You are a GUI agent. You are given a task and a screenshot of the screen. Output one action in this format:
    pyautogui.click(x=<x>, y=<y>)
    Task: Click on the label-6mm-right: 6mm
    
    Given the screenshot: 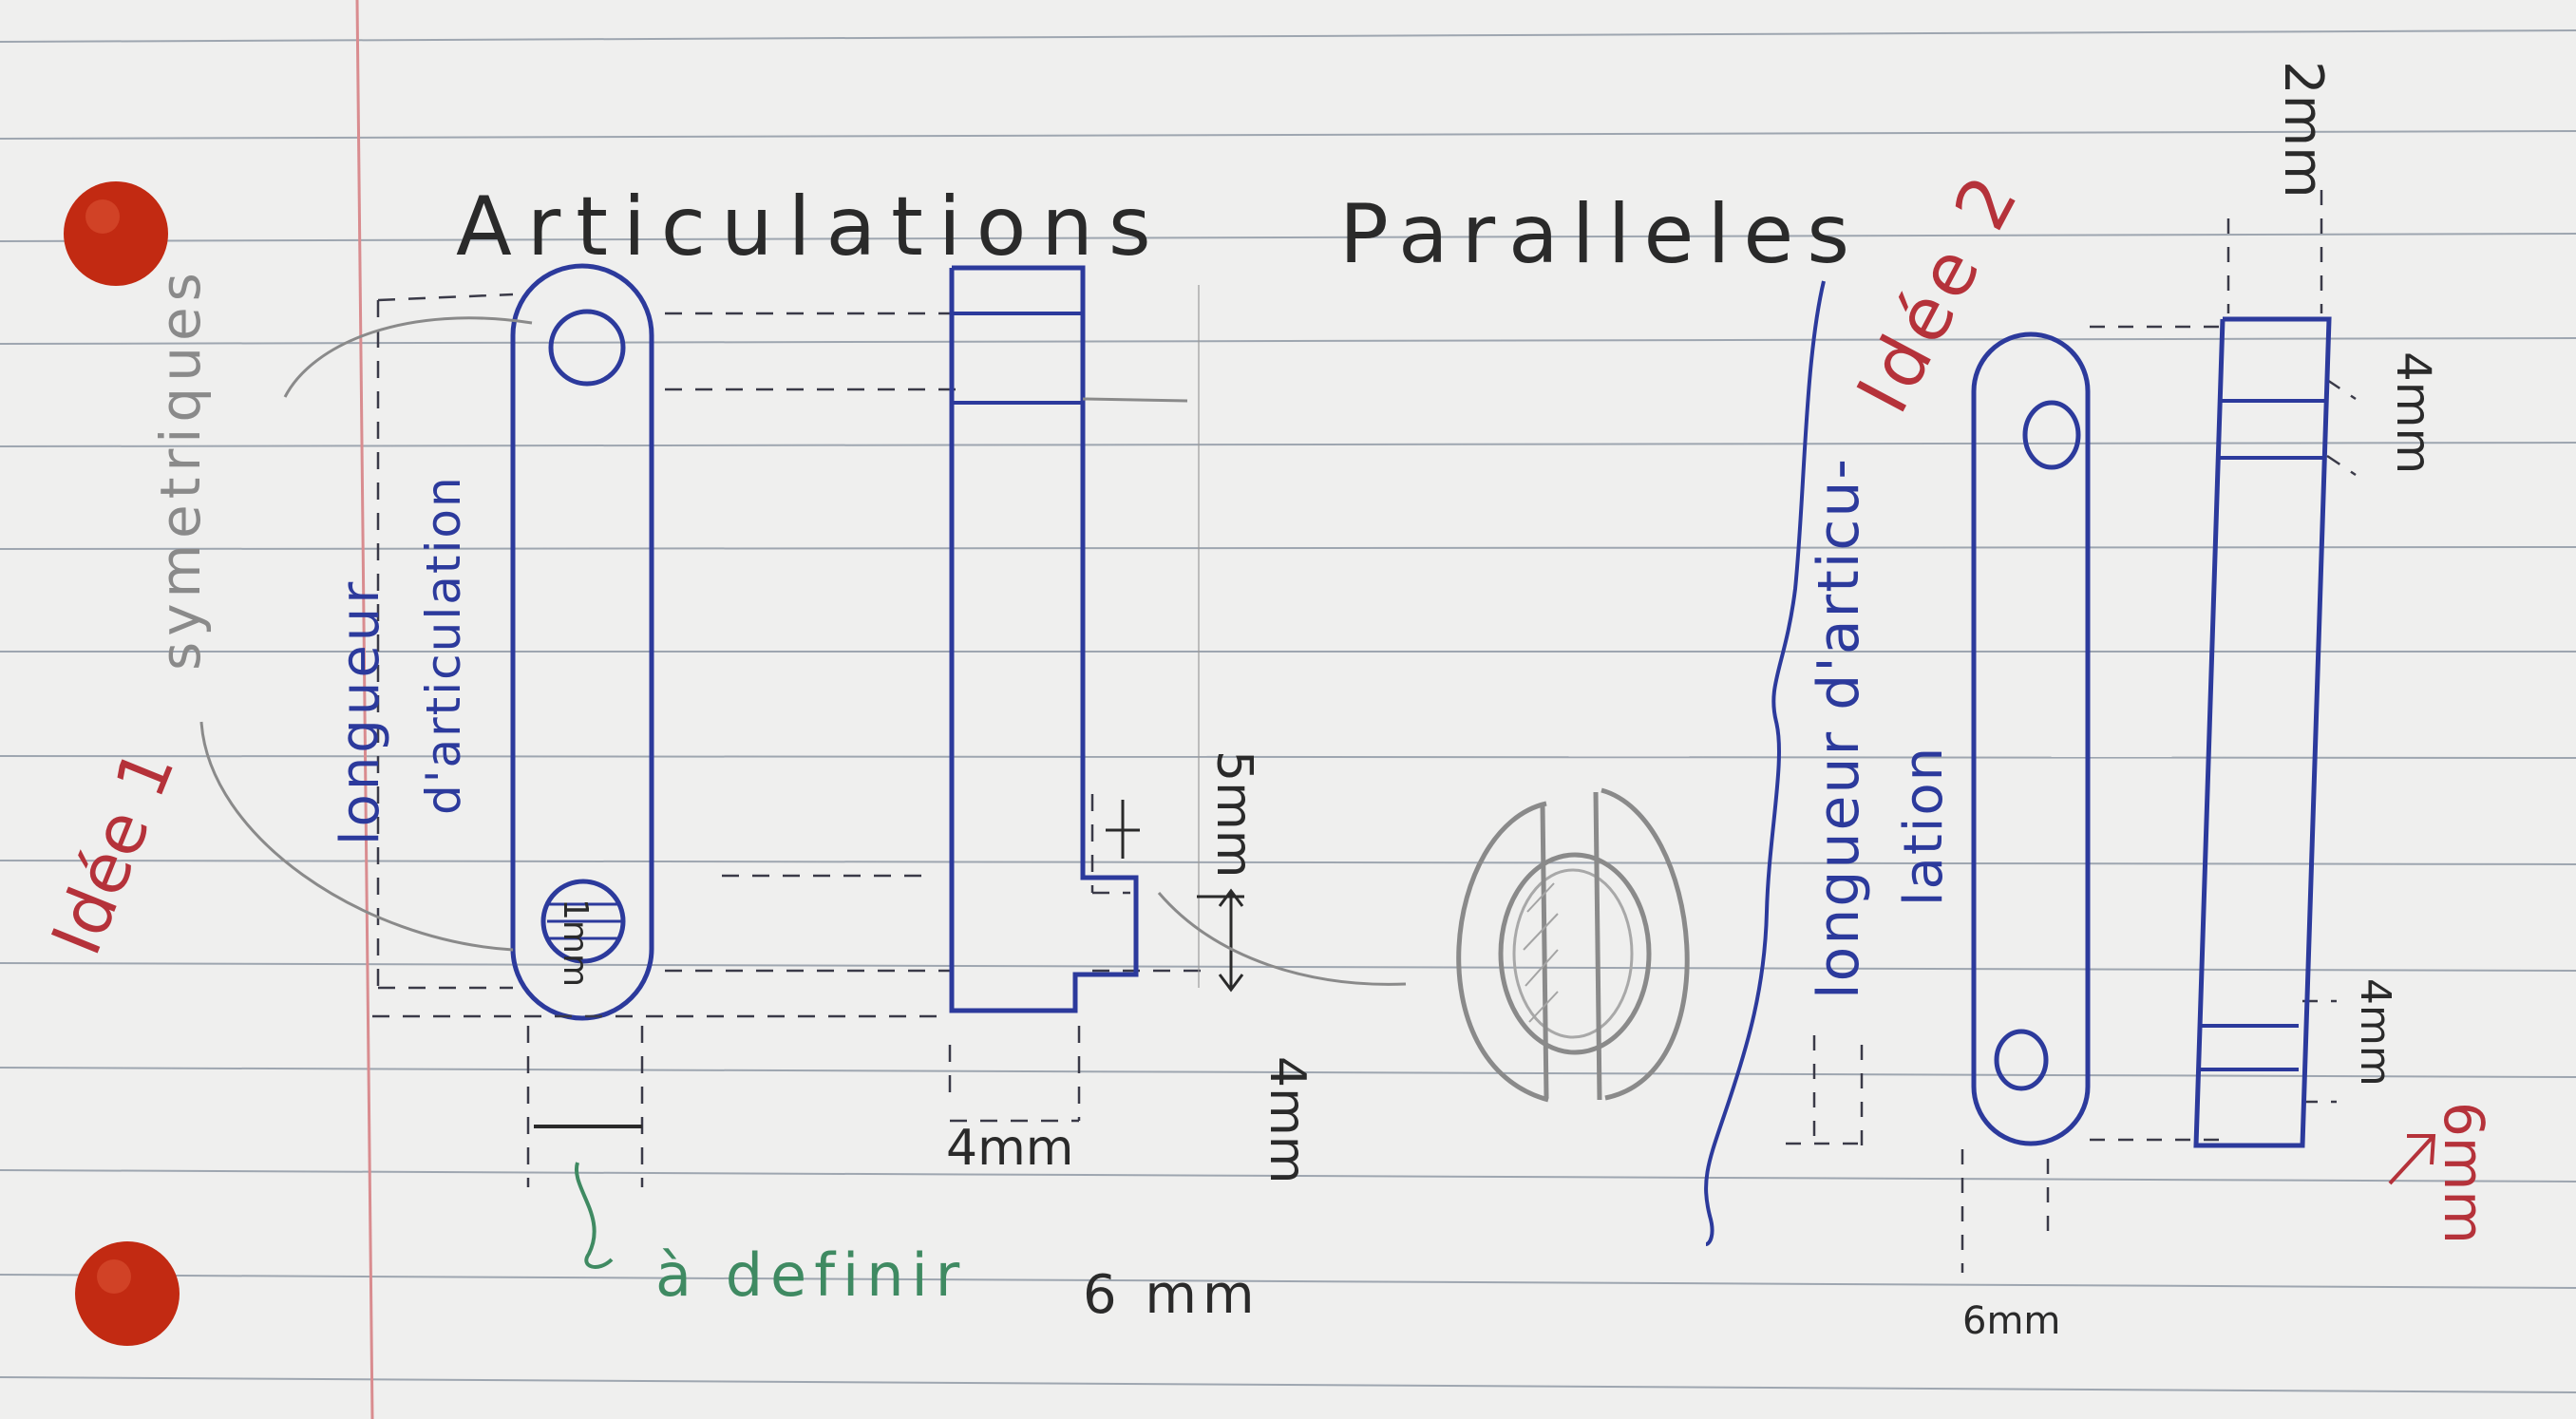 What is the action you would take?
    pyautogui.click(x=2464, y=1173)
    